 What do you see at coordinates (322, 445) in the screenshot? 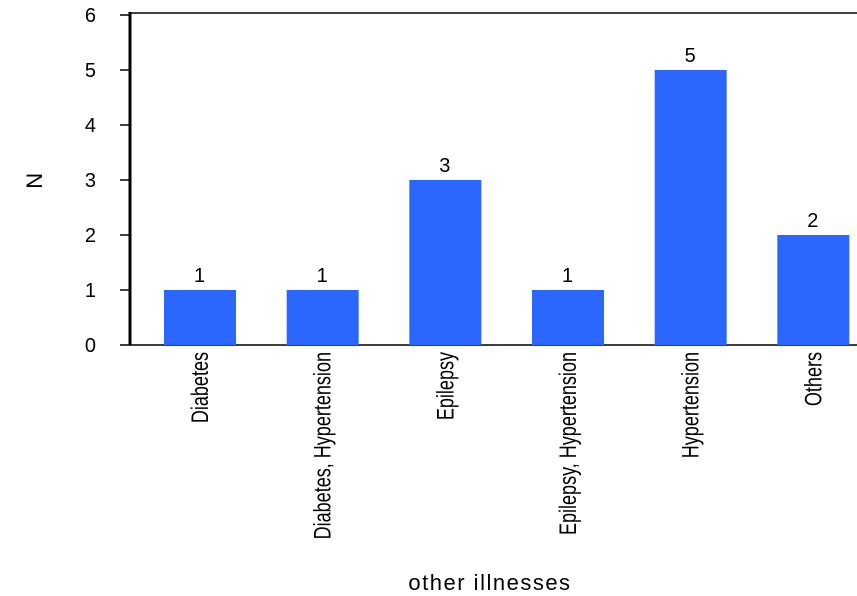
I see `x-tick-label: Diabetes, Hypertension` at bounding box center [322, 445].